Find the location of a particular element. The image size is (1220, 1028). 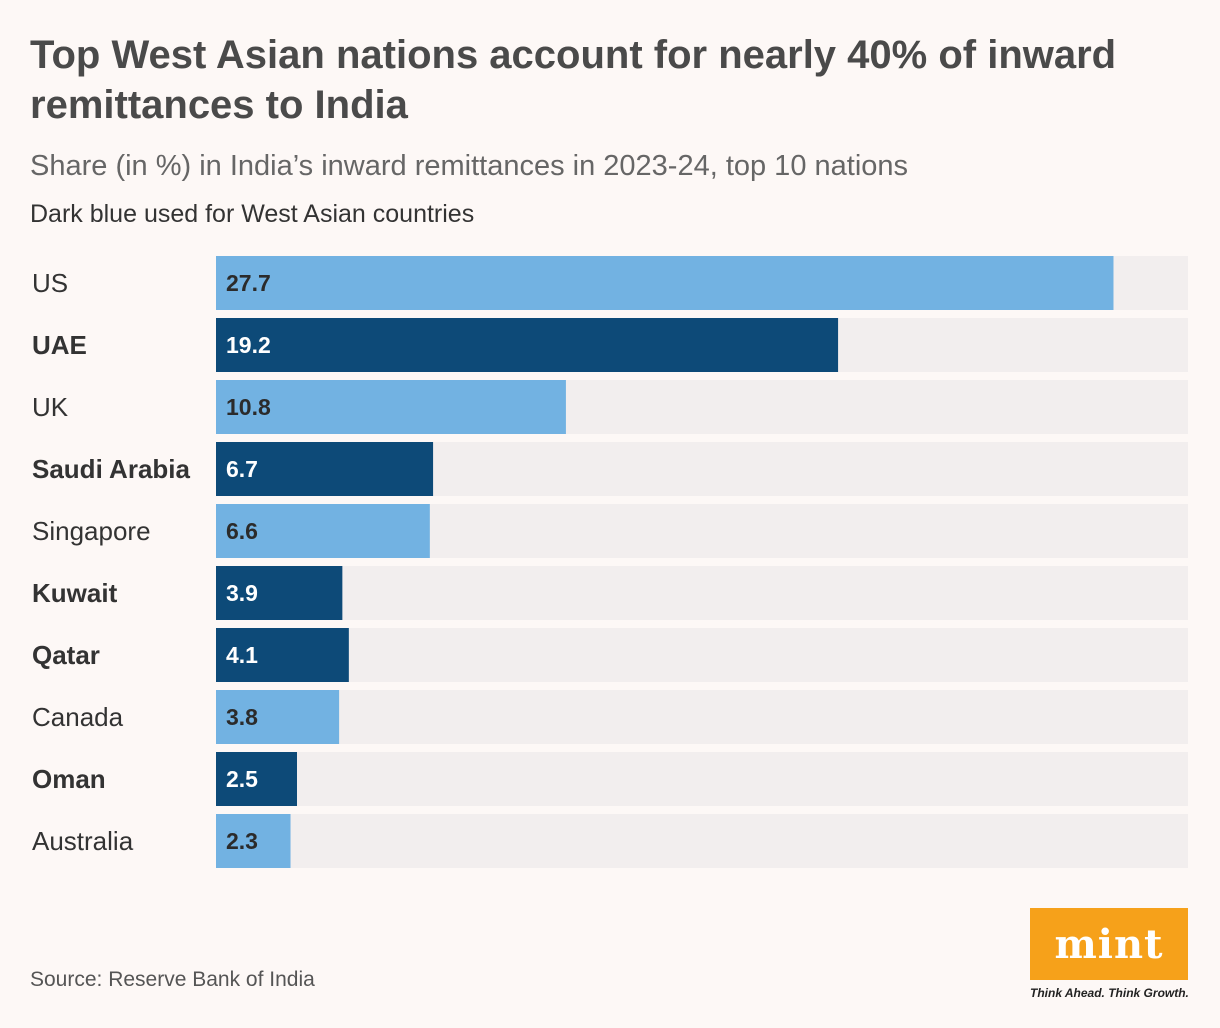

value-label-qatar: 4.1 is located at coordinates (242, 655).